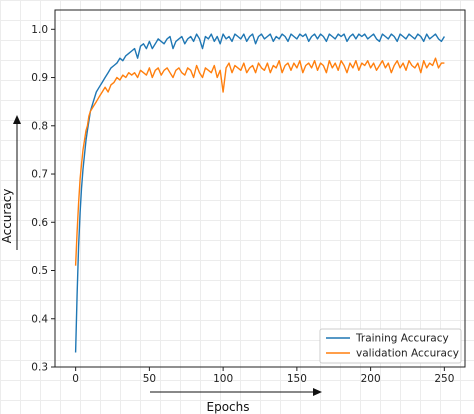 This screenshot has height=414, width=474. What do you see at coordinates (39, 175) in the screenshot?
I see `y-tick-label: 0.7` at bounding box center [39, 175].